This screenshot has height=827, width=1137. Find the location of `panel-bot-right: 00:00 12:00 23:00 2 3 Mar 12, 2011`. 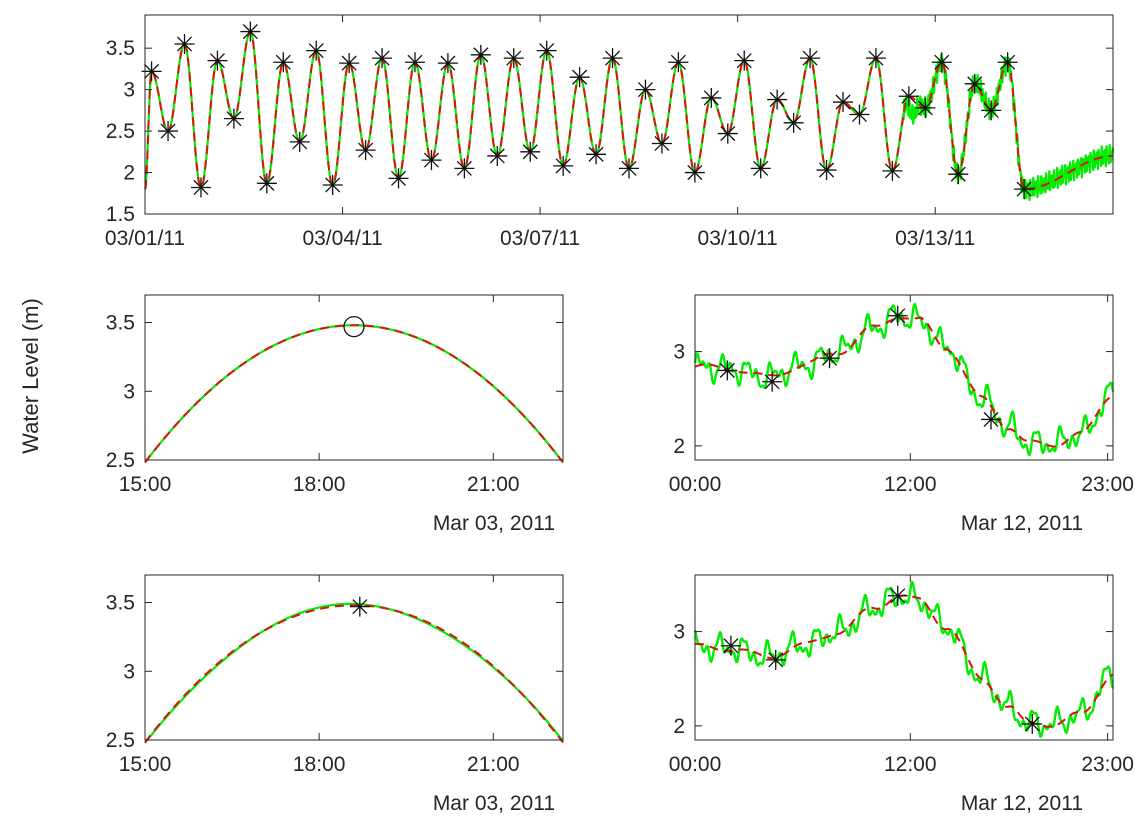

panel-bot-right: 00:00 12:00 23:00 2 3 Mar 12, 2011 is located at coordinates (901, 694).